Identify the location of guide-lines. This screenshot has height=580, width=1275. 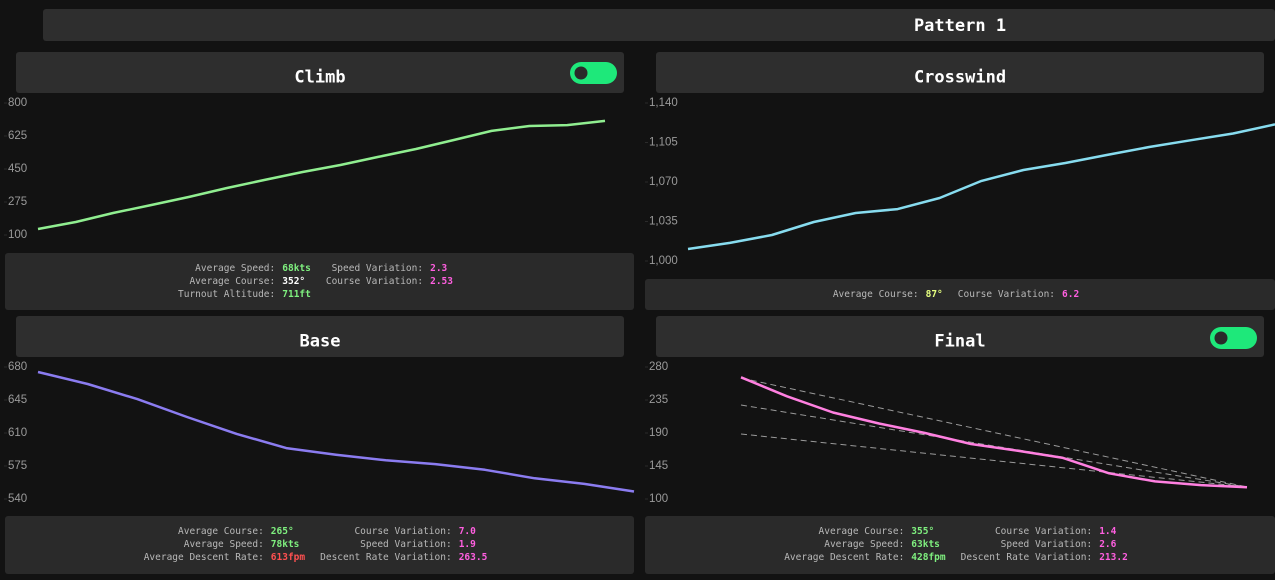
(994, 432).